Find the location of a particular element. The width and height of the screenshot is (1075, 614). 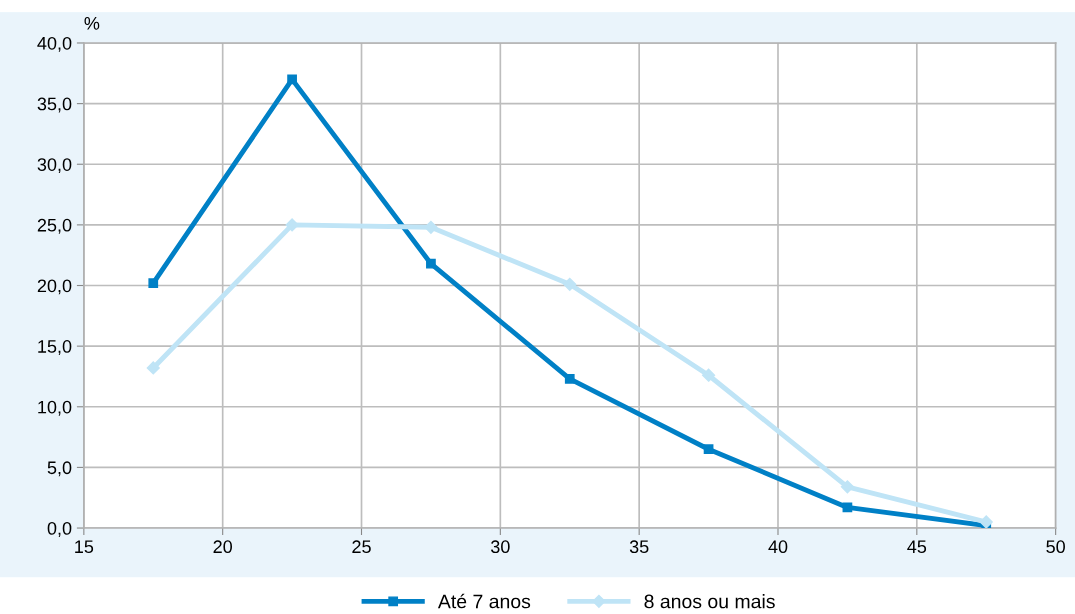

x-tick-label: 35 is located at coordinates (639, 547).